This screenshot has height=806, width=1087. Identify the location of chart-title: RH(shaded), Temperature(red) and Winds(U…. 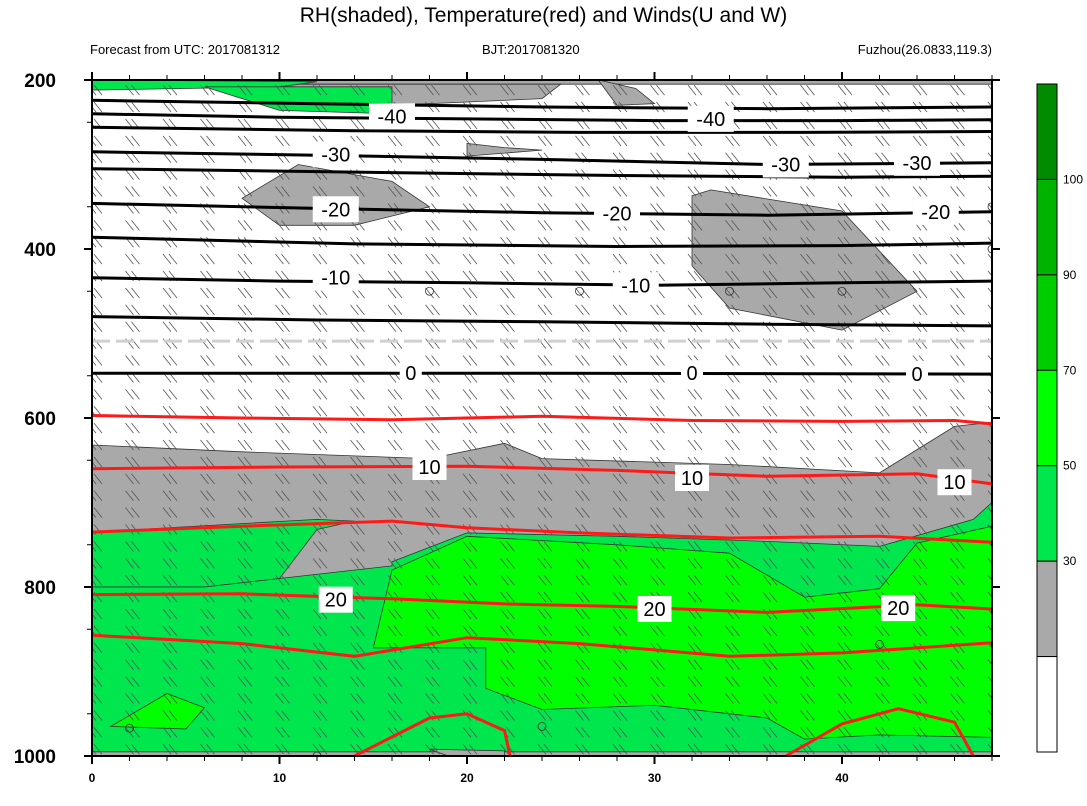
(543, 15).